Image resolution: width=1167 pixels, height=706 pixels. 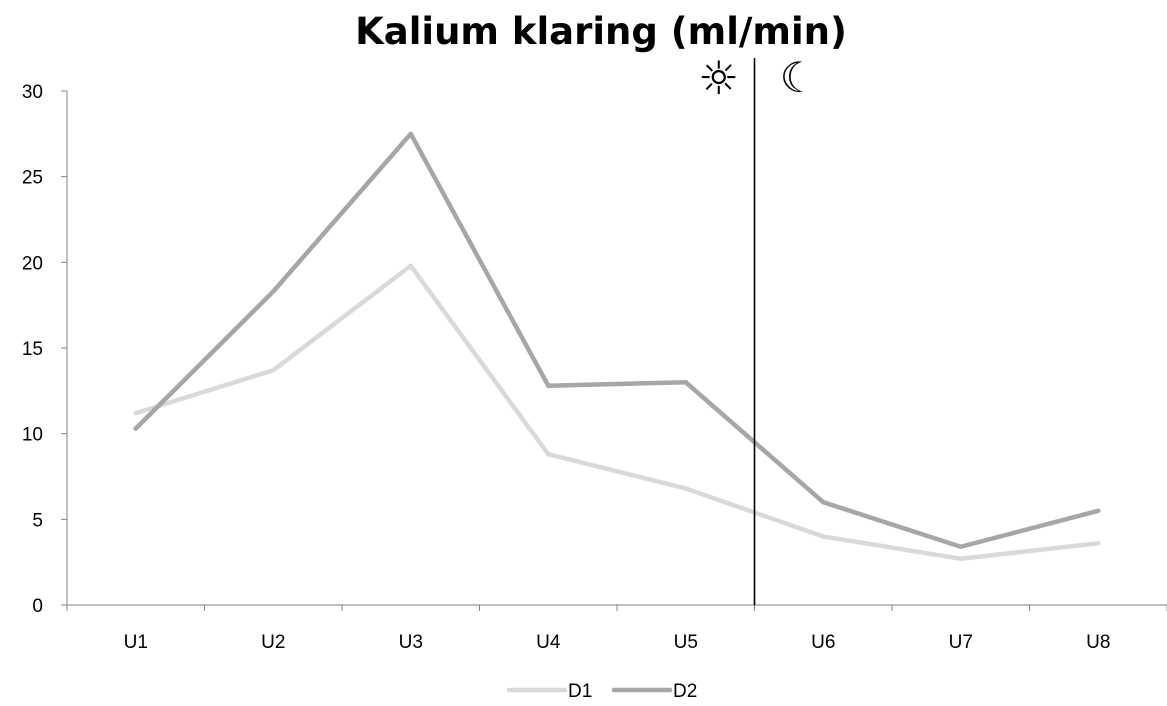 What do you see at coordinates (548, 642) in the screenshot?
I see `x-tick-label: U4` at bounding box center [548, 642].